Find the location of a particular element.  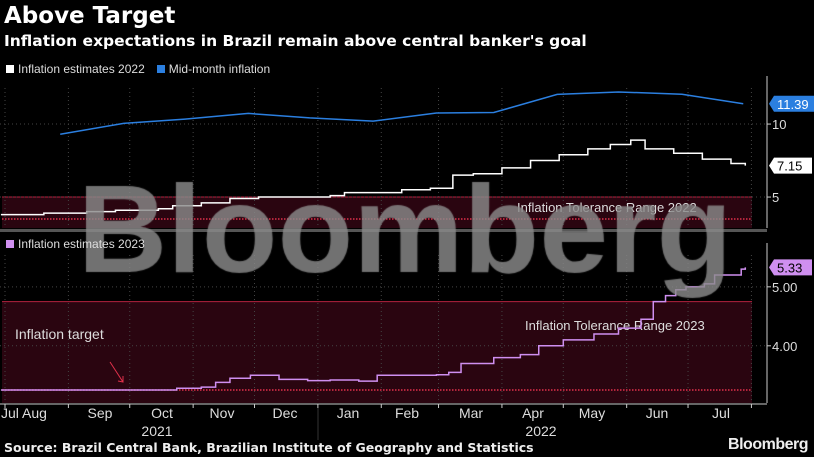

x-tick-label-year: 2021 is located at coordinates (156, 431).